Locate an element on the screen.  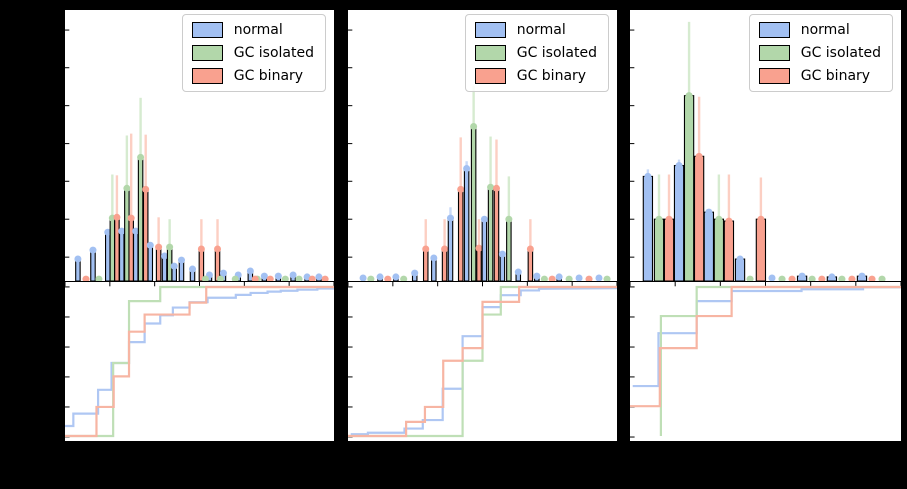
panel1-cdf-axes is located at coordinates (199, 362).